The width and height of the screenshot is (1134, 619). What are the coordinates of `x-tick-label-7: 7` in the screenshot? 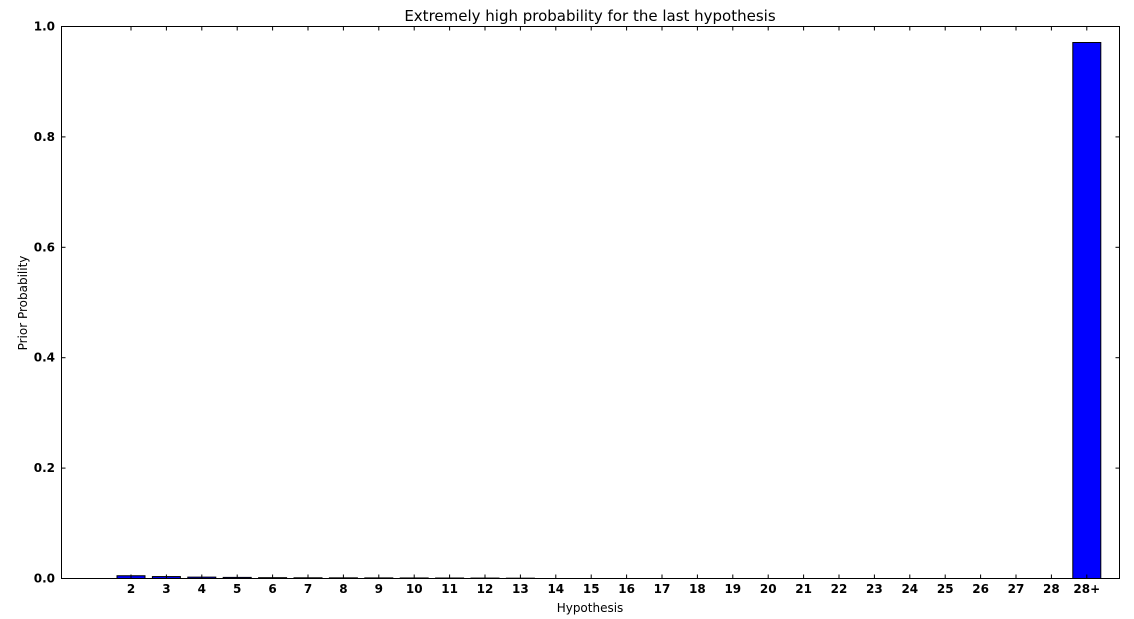 It's located at (308, 589).